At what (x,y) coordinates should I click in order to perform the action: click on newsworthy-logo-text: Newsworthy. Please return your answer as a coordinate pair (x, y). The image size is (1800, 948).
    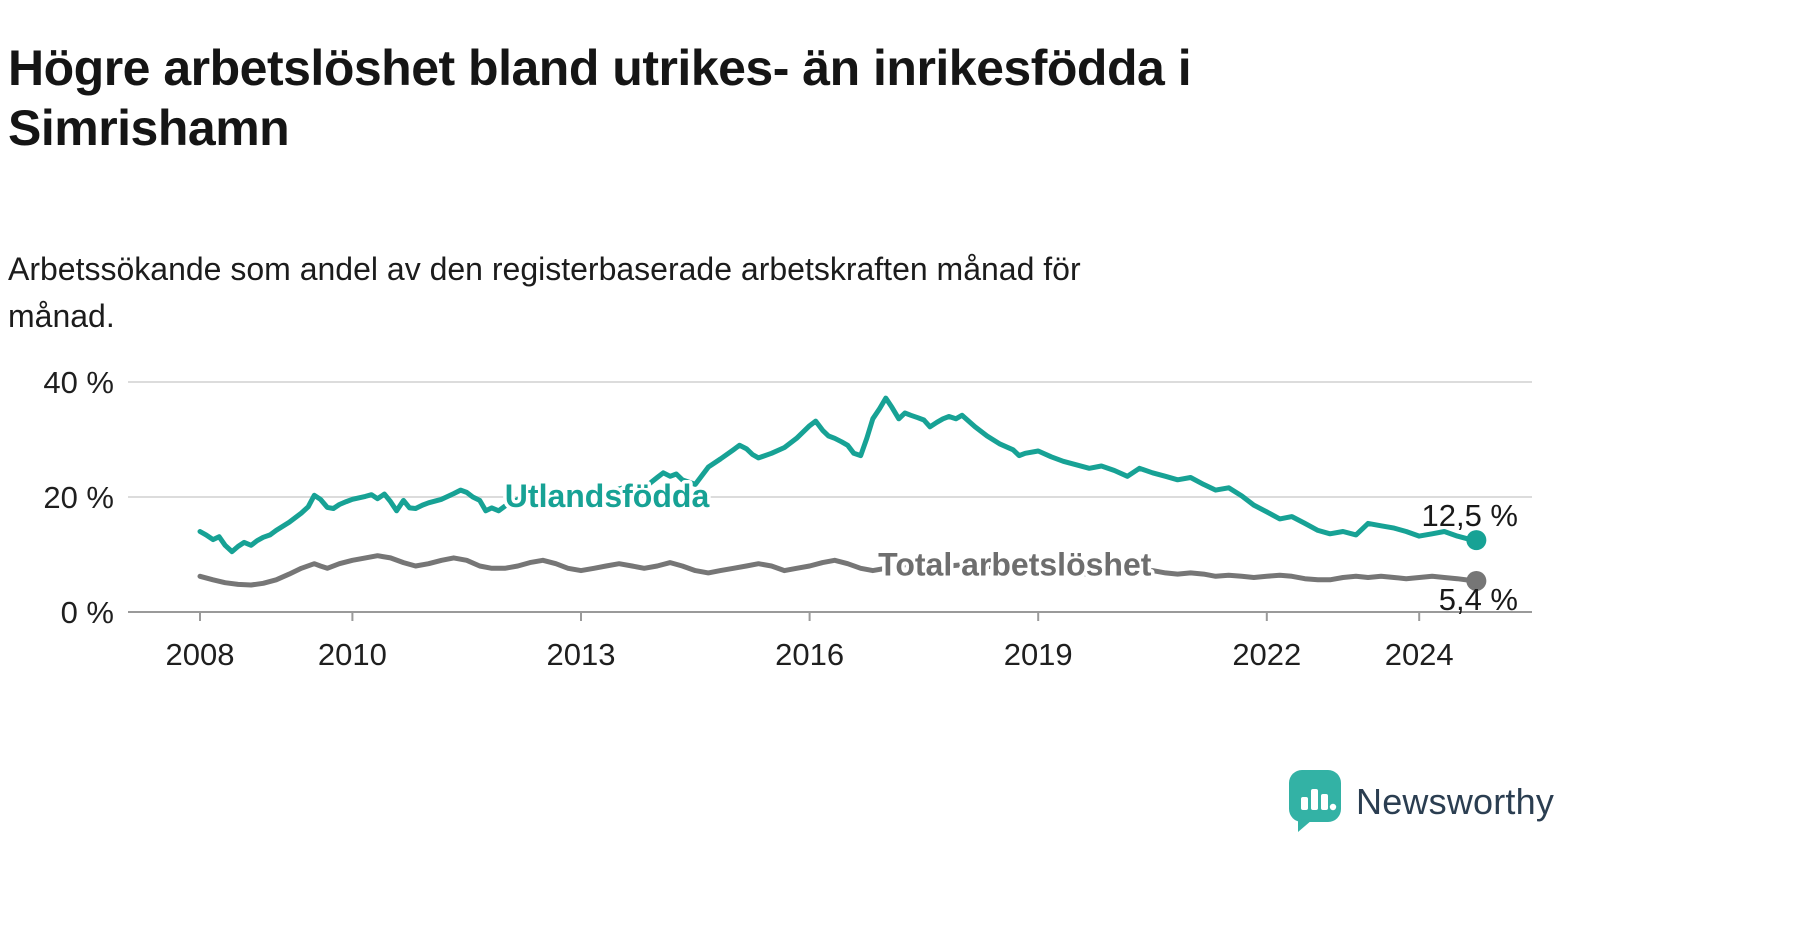
    Looking at the image, I should click on (1455, 801).